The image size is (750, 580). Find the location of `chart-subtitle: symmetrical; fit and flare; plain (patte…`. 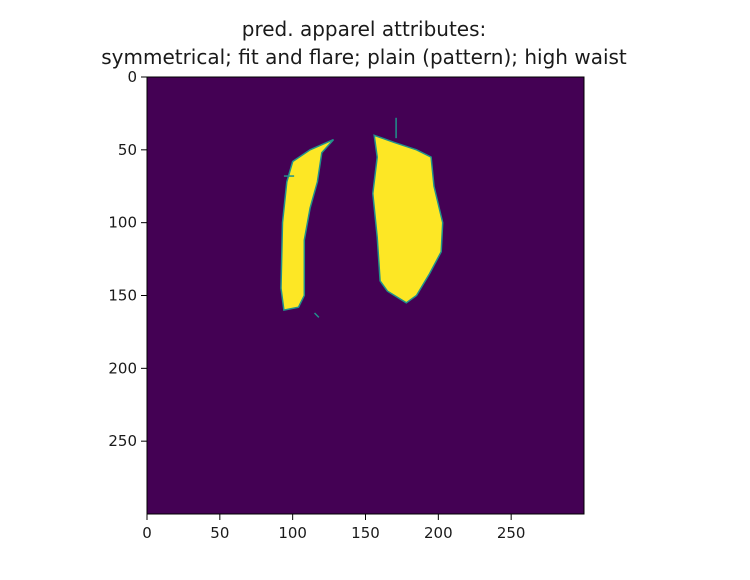

chart-subtitle: symmetrical; fit and flare; plain (patte… is located at coordinates (364, 57).